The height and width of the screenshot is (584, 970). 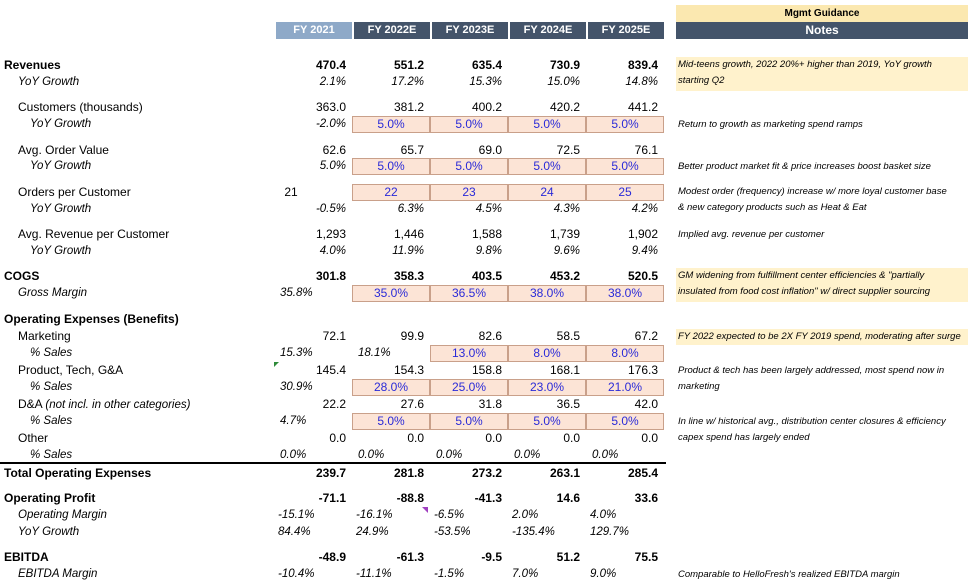 What do you see at coordinates (642, 234) in the screenshot?
I see `cell: 1,902` at bounding box center [642, 234].